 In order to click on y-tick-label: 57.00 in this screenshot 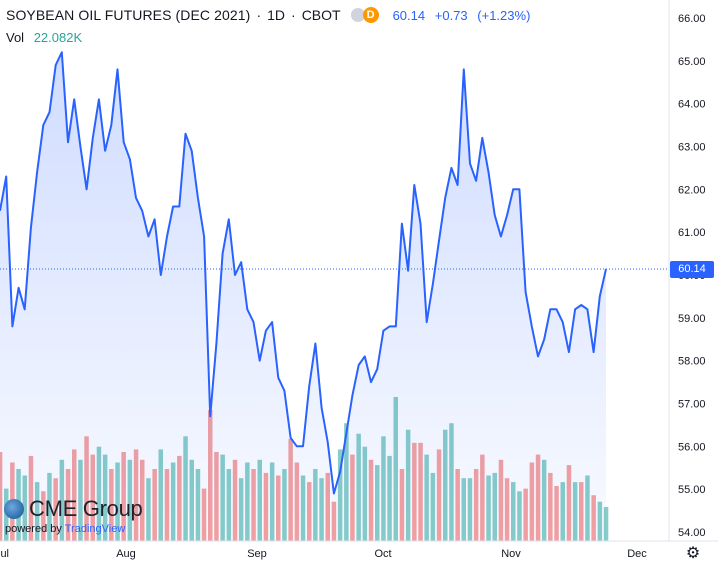, I will do `click(692, 405)`.